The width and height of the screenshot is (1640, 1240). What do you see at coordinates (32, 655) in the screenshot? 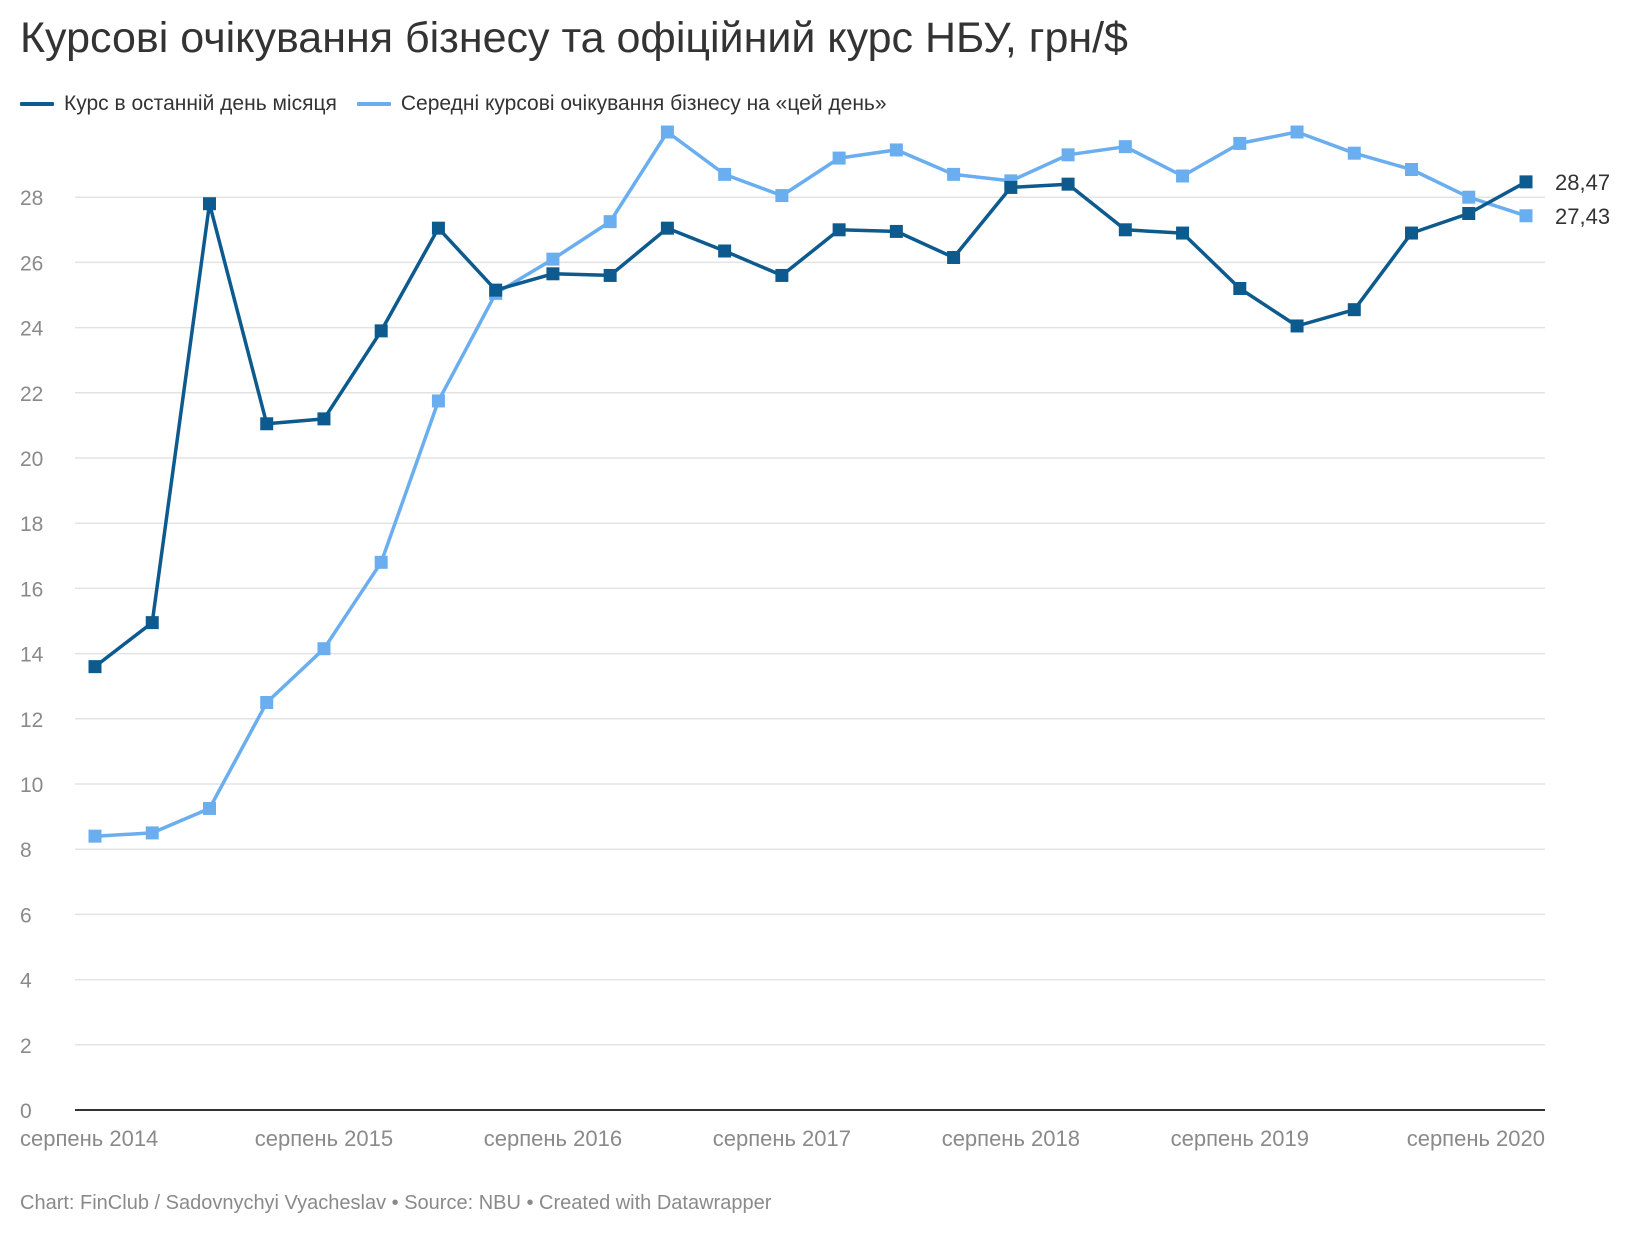
I see `y-tick-label: 14` at bounding box center [32, 655].